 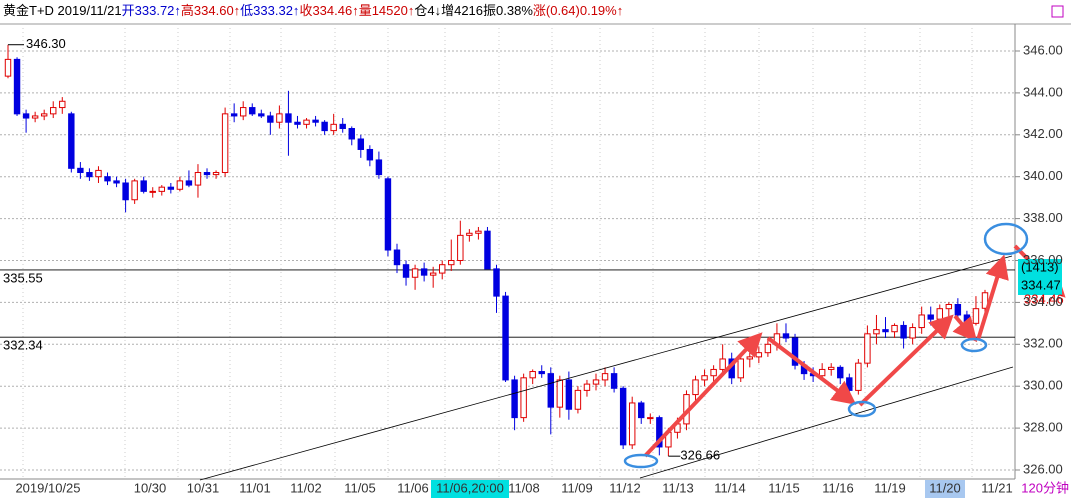 What do you see at coordinates (470, 487) in the screenshot?
I see `x-tick-label: 11/06,20:00` at bounding box center [470, 487].